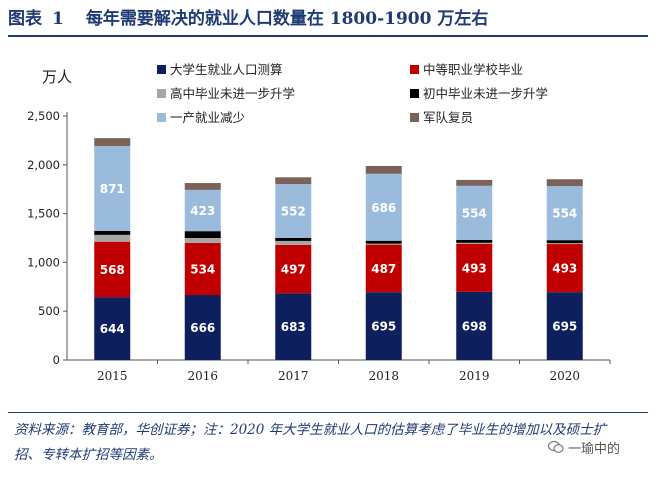  I want to click on watermark: 一瑜中的, so click(584, 447).